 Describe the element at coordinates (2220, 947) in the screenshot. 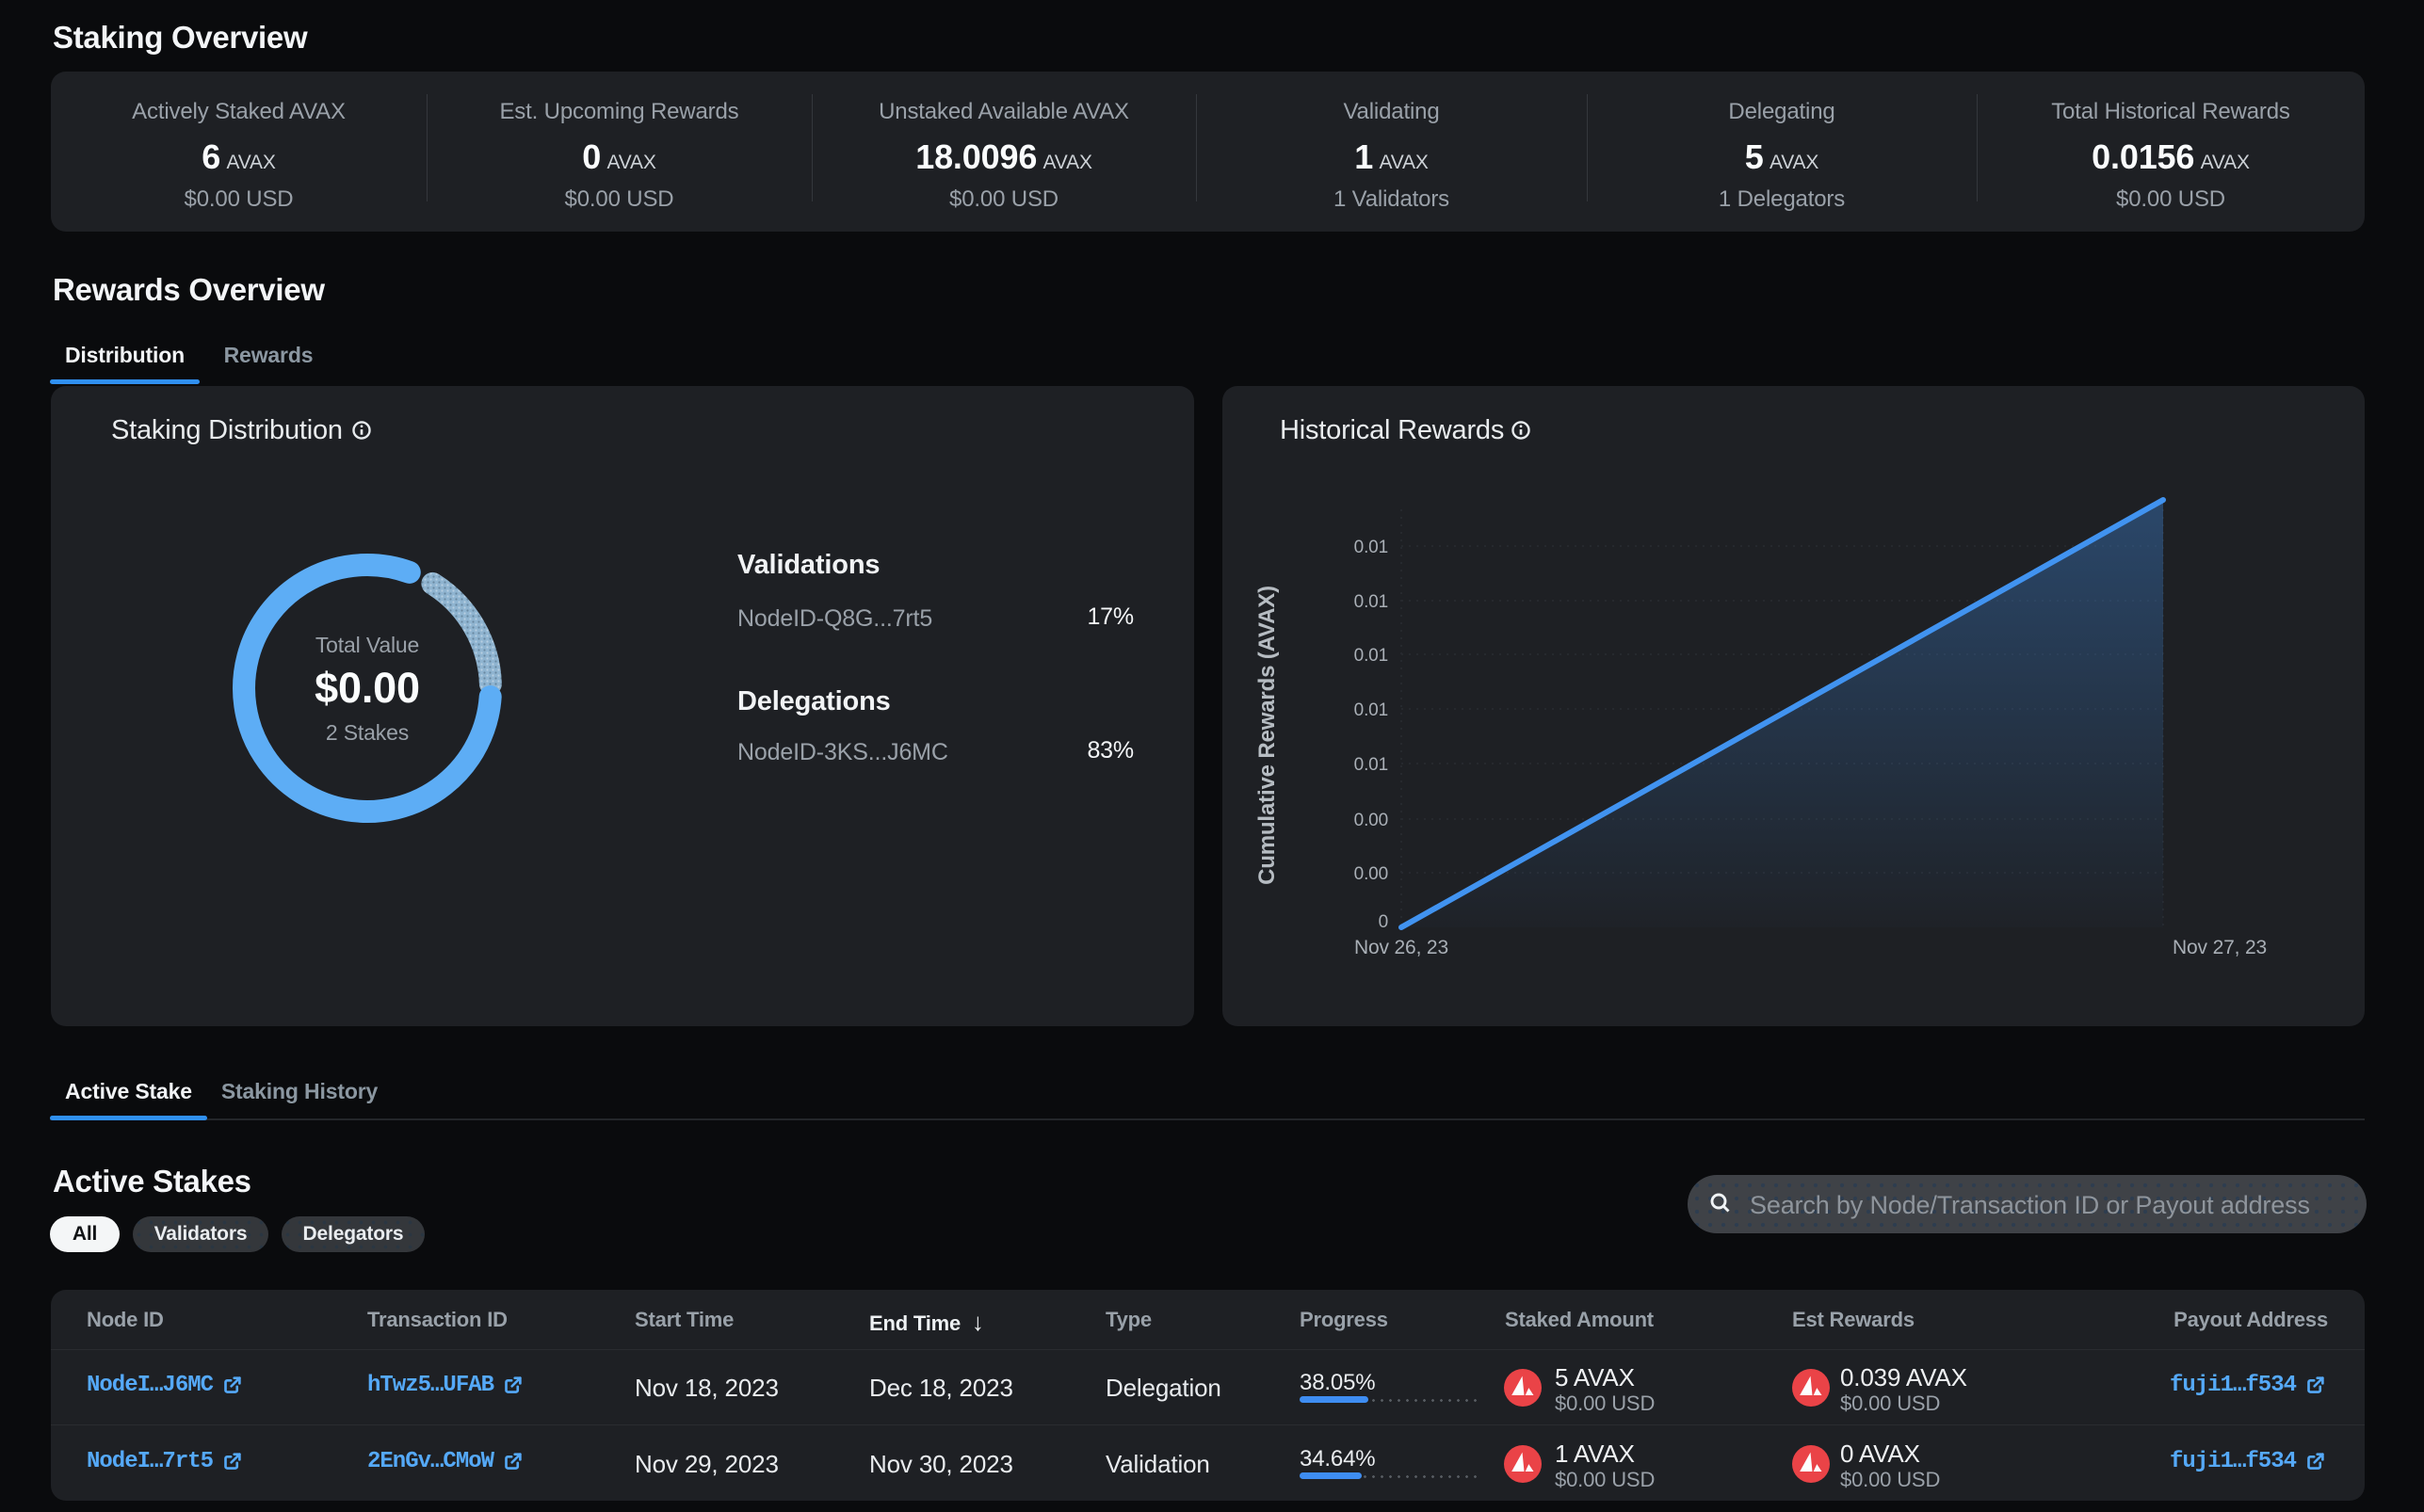

I see `svg-text: Nov 27, 23` at that location.